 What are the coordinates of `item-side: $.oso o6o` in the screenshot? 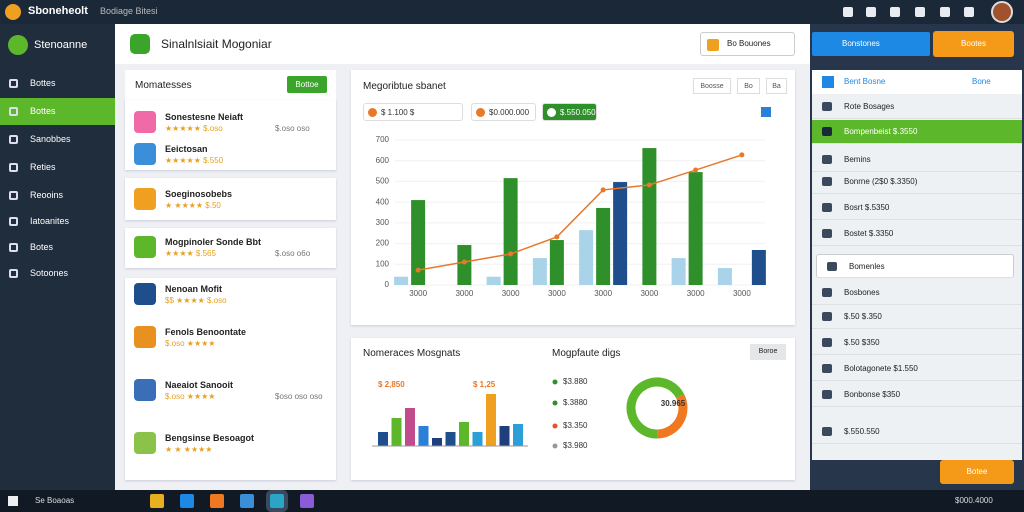 It's located at (293, 253).